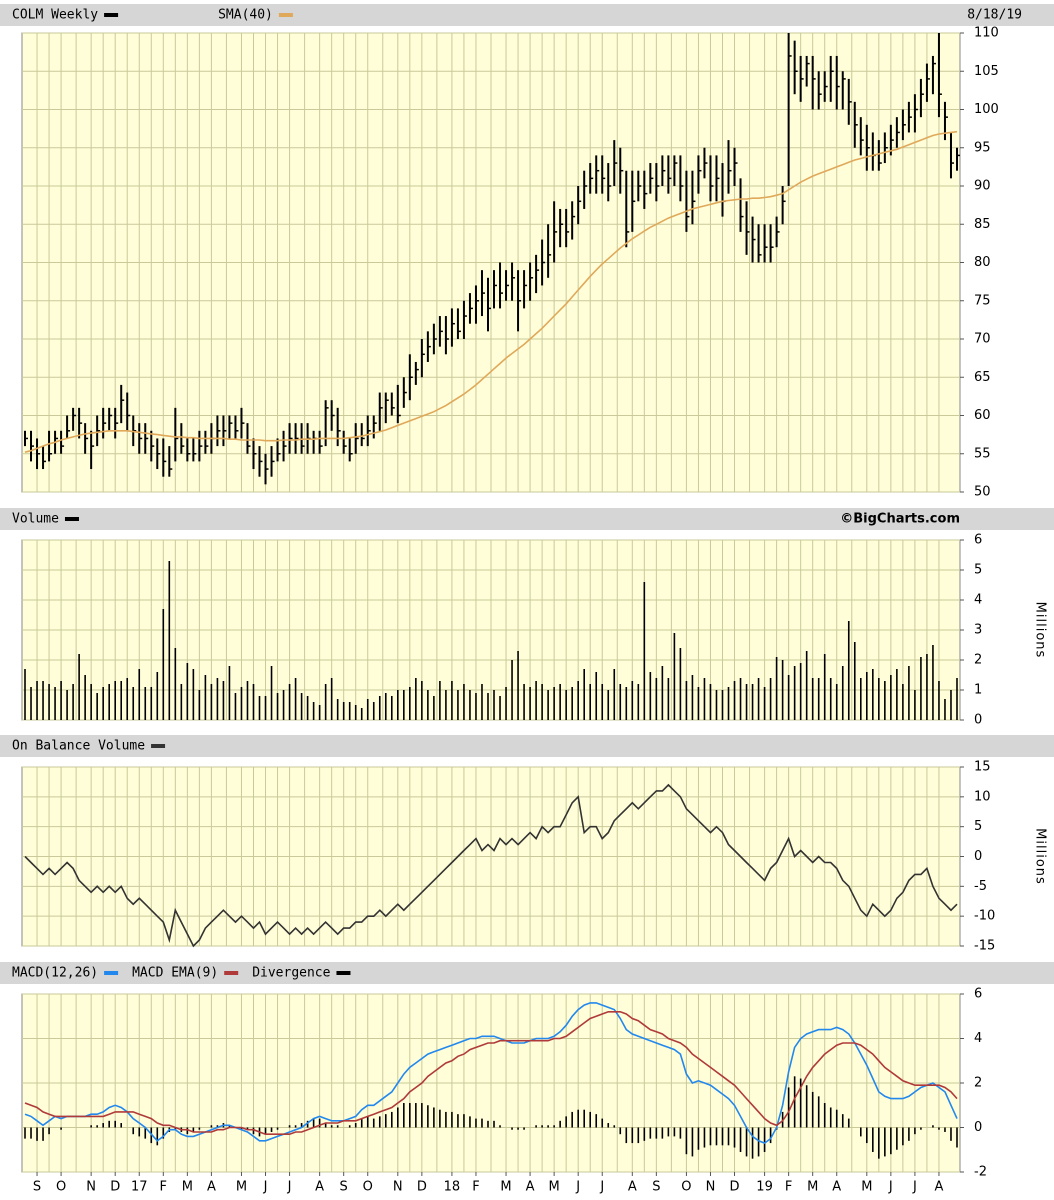  What do you see at coordinates (986, 71) in the screenshot?
I see `y-tick-label: 105` at bounding box center [986, 71].